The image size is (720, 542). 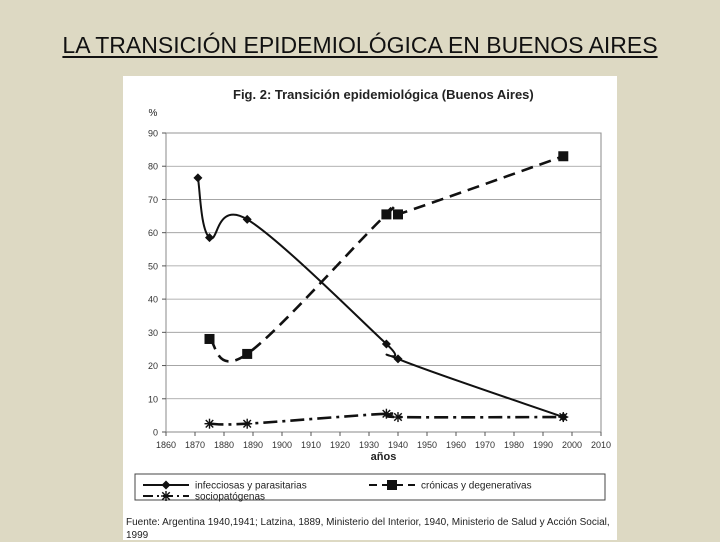 What do you see at coordinates (166, 445) in the screenshot?
I see `x-tick-label: 1860` at bounding box center [166, 445].